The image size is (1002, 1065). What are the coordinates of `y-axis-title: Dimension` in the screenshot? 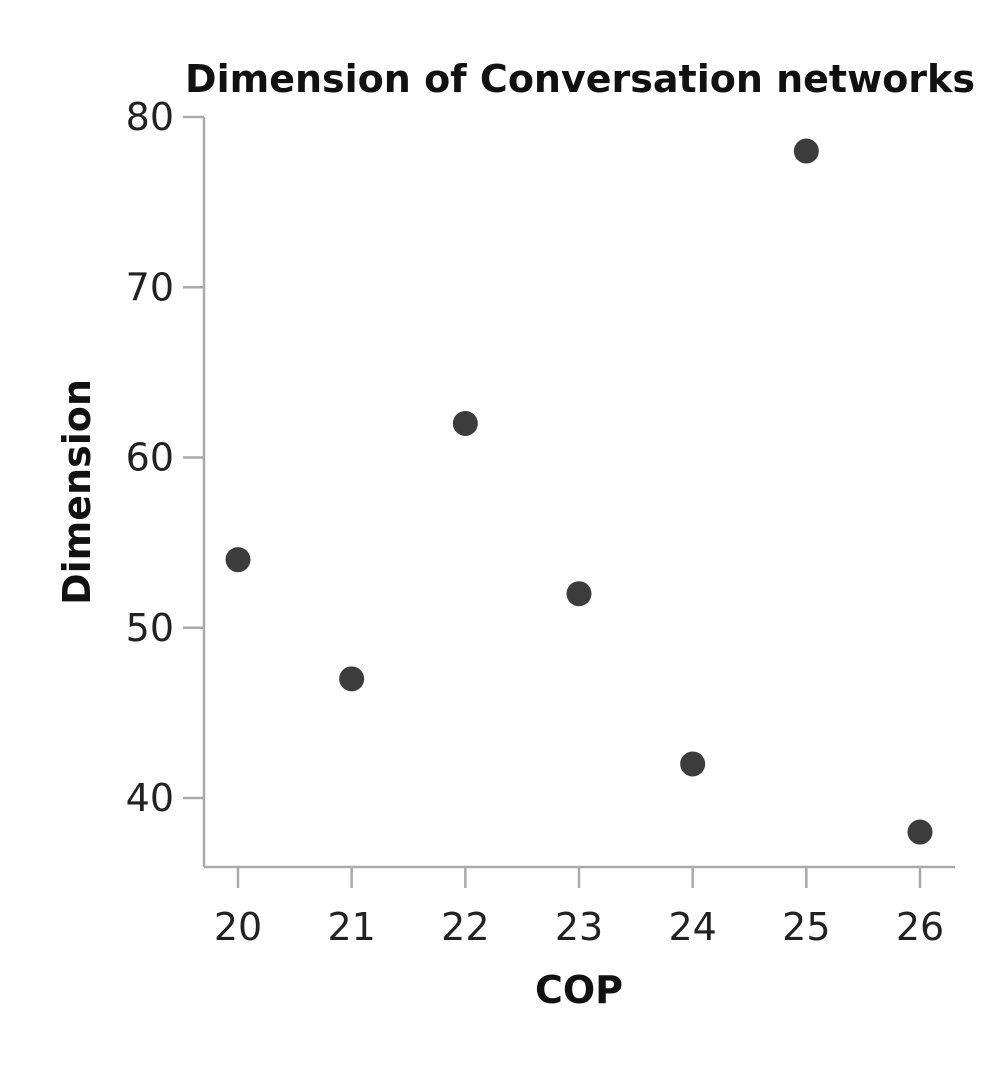 It's located at (77, 492).